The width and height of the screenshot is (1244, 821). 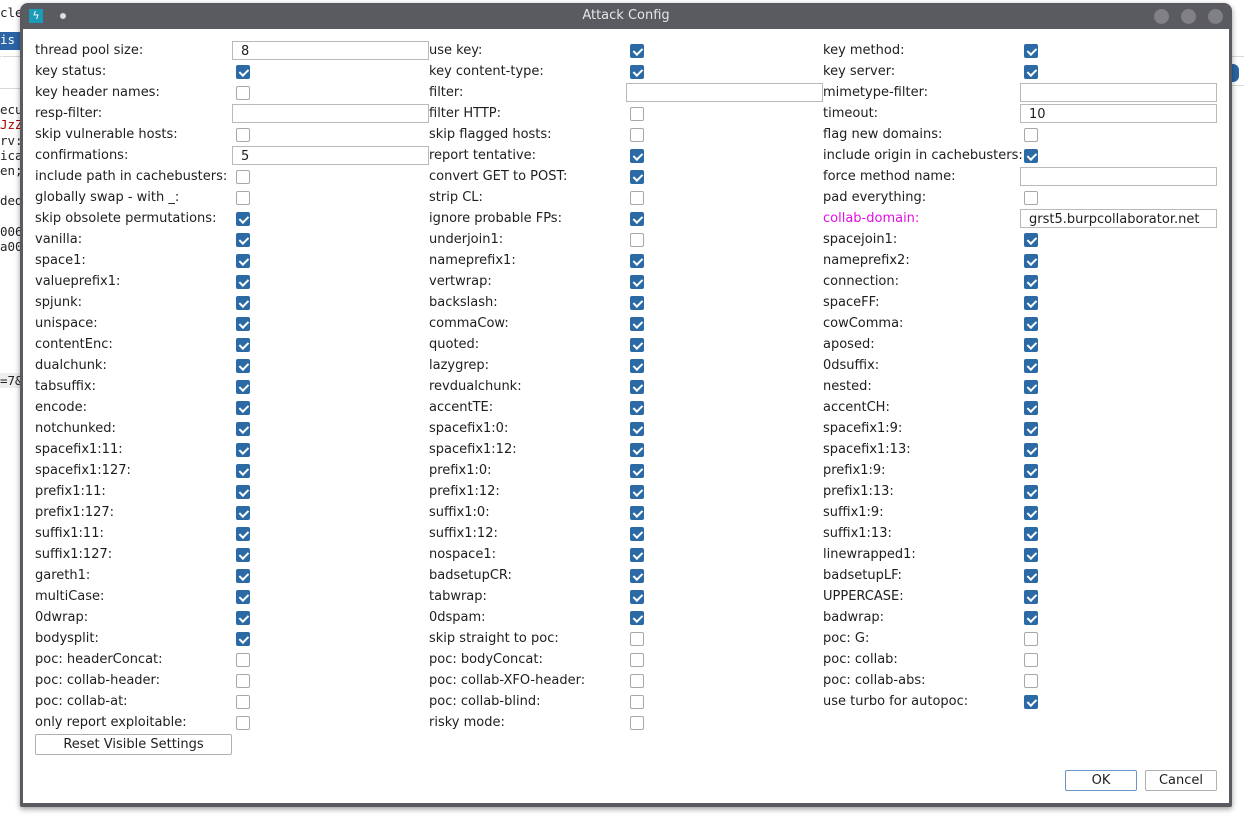 I want to click on suffix1-127-checkbox, so click(x=243, y=555).